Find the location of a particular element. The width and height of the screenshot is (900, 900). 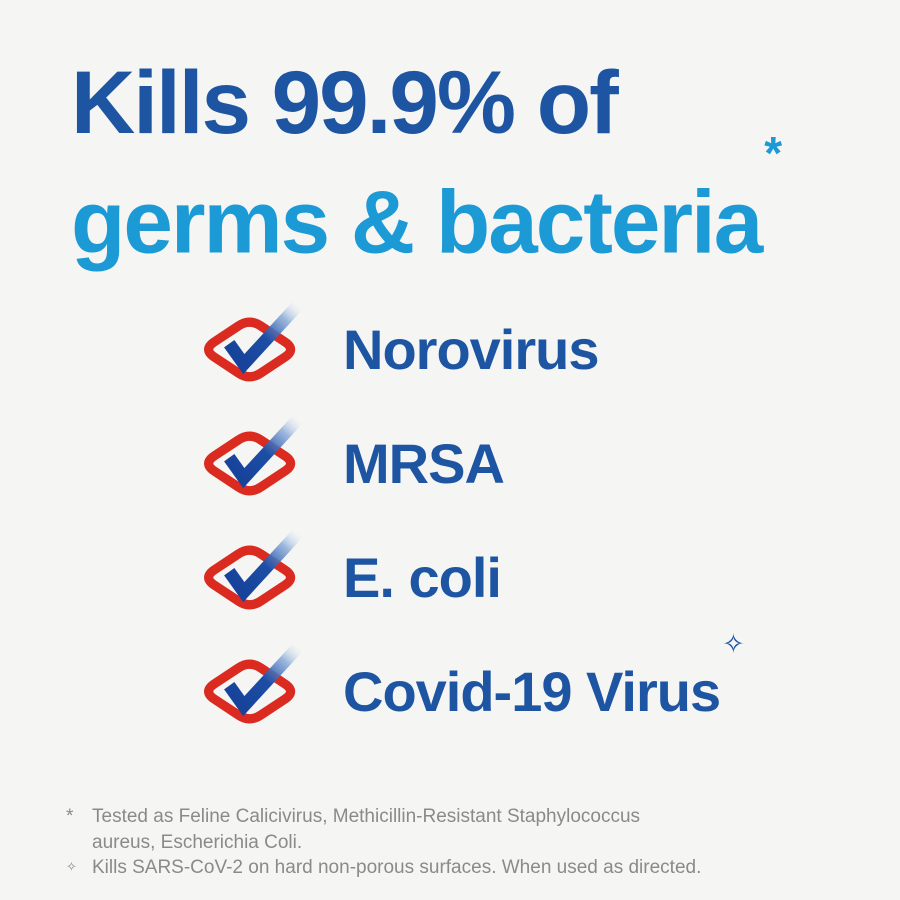

claim-text: Norovirus is located at coordinates (471, 349).